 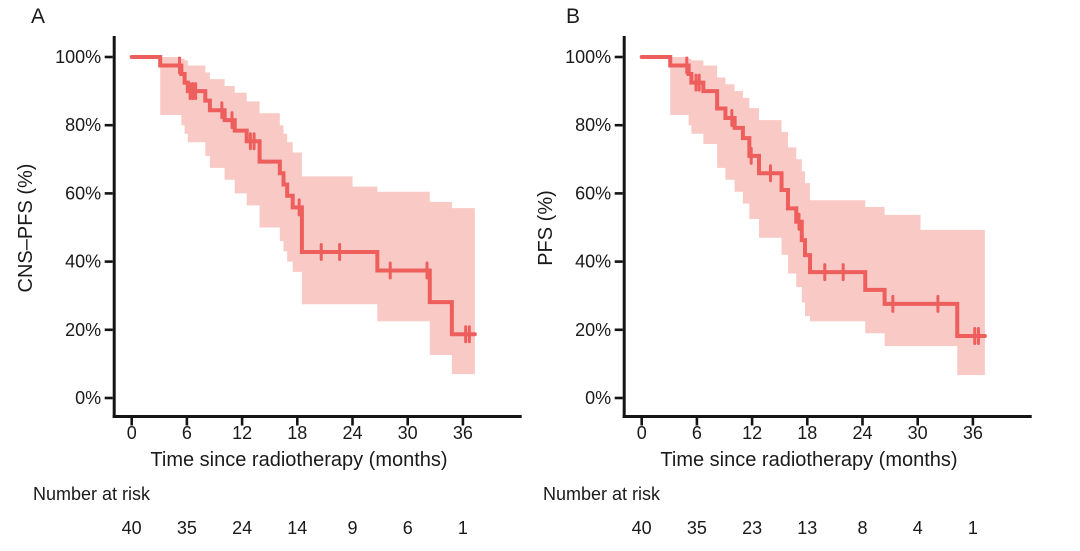 I want to click on y-tick-label-a: 60%, so click(x=83, y=193).